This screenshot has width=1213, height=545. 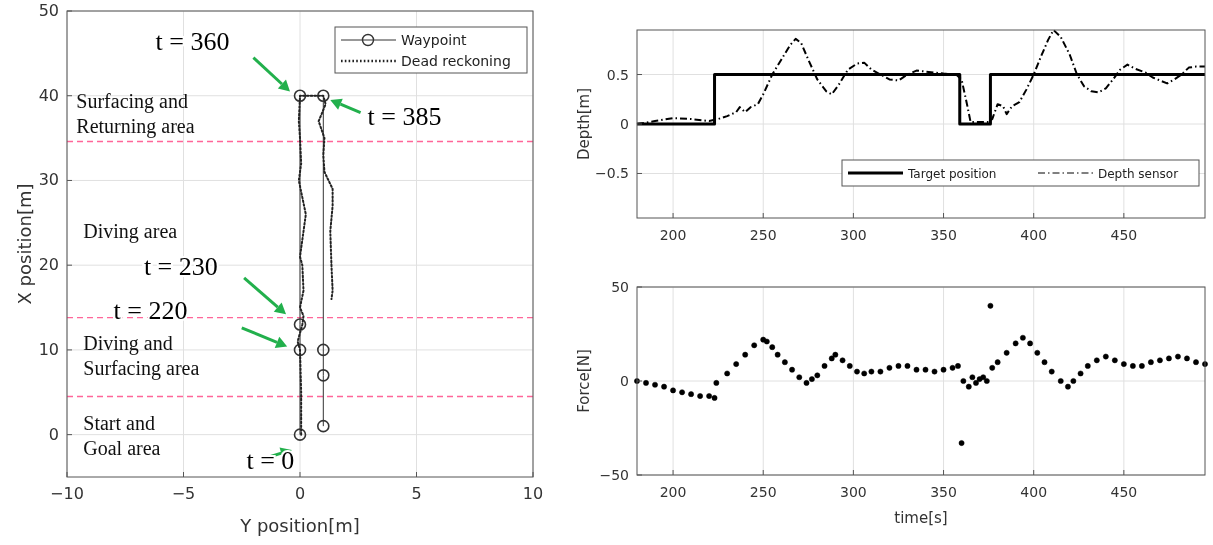 I want to click on y-tick-label: 0.5, so click(x=617, y=74).